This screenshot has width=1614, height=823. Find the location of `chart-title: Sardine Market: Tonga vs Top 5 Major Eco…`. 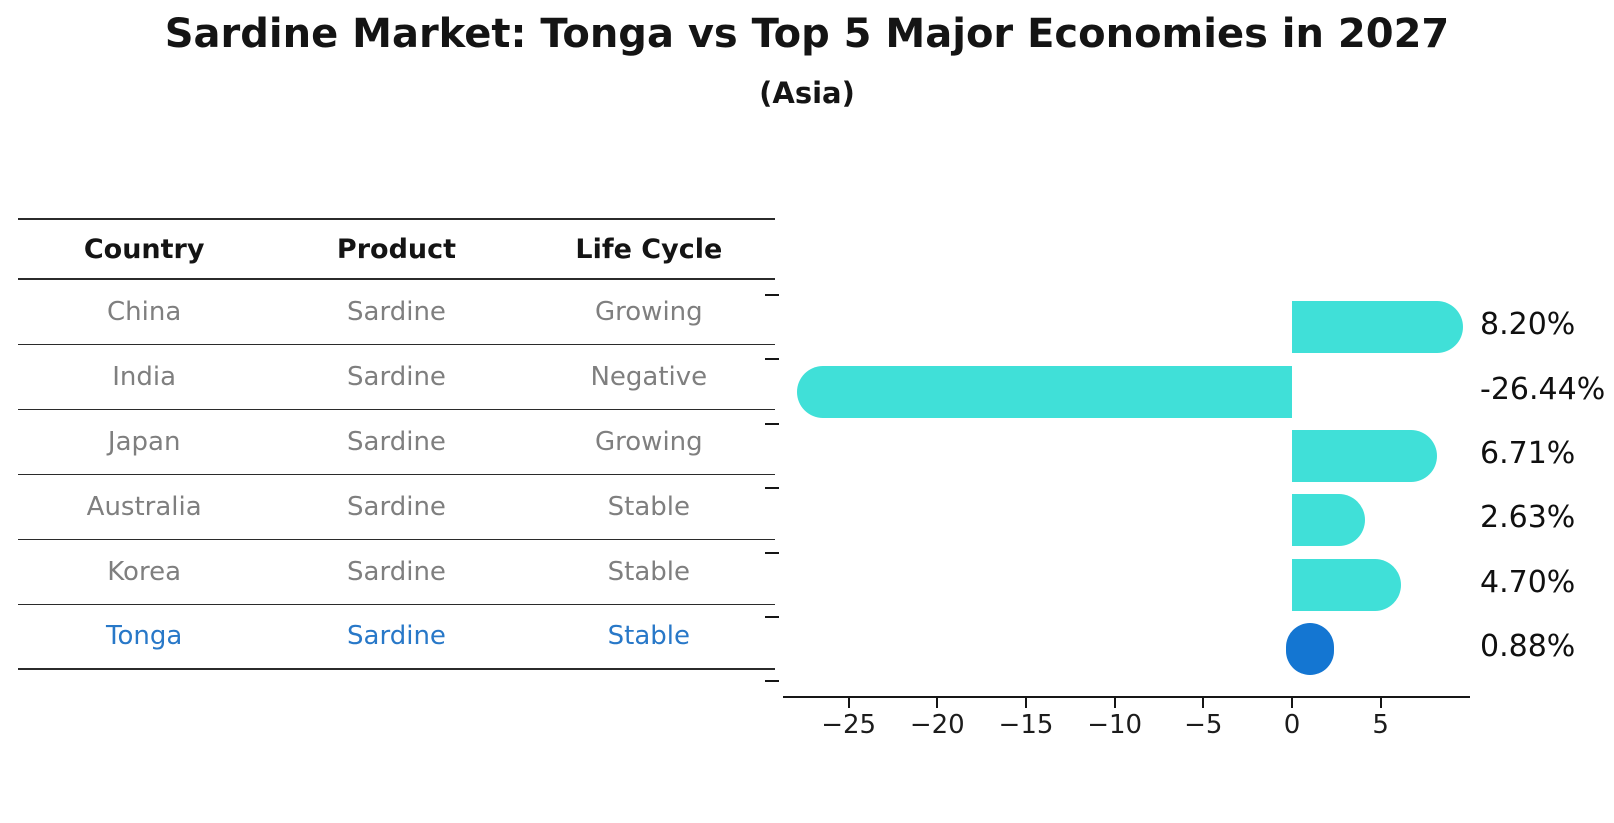

chart-title: Sardine Market: Tonga vs Top 5 Major Eco… is located at coordinates (807, 34).